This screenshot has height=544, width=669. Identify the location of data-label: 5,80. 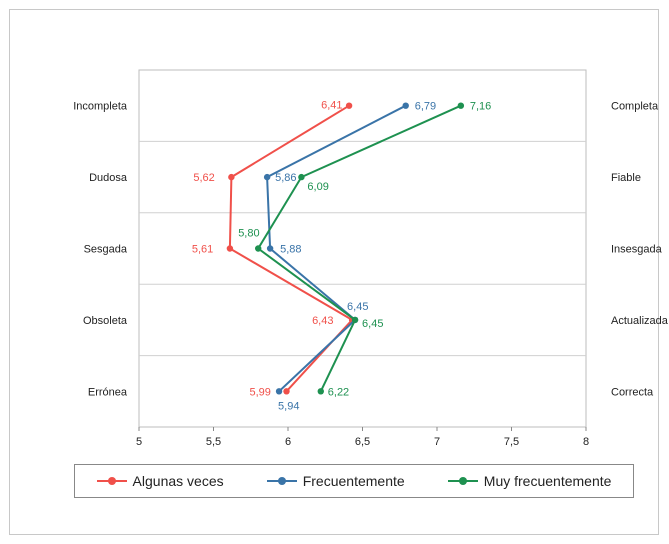
(248, 234).